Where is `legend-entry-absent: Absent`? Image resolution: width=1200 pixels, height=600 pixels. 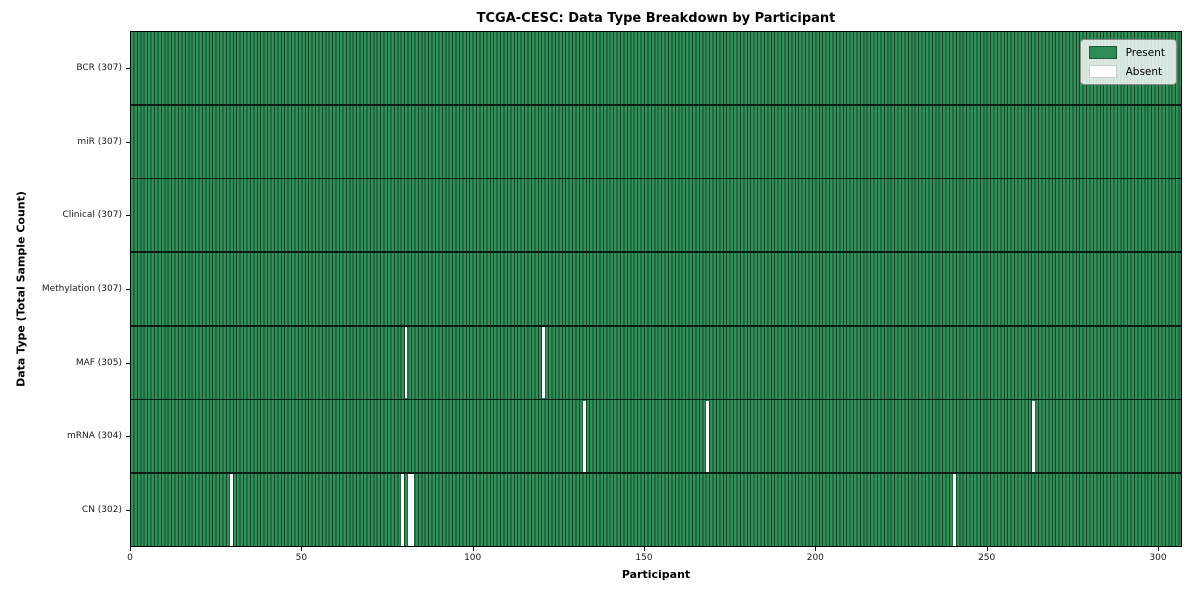 legend-entry-absent: Absent is located at coordinates (1126, 71).